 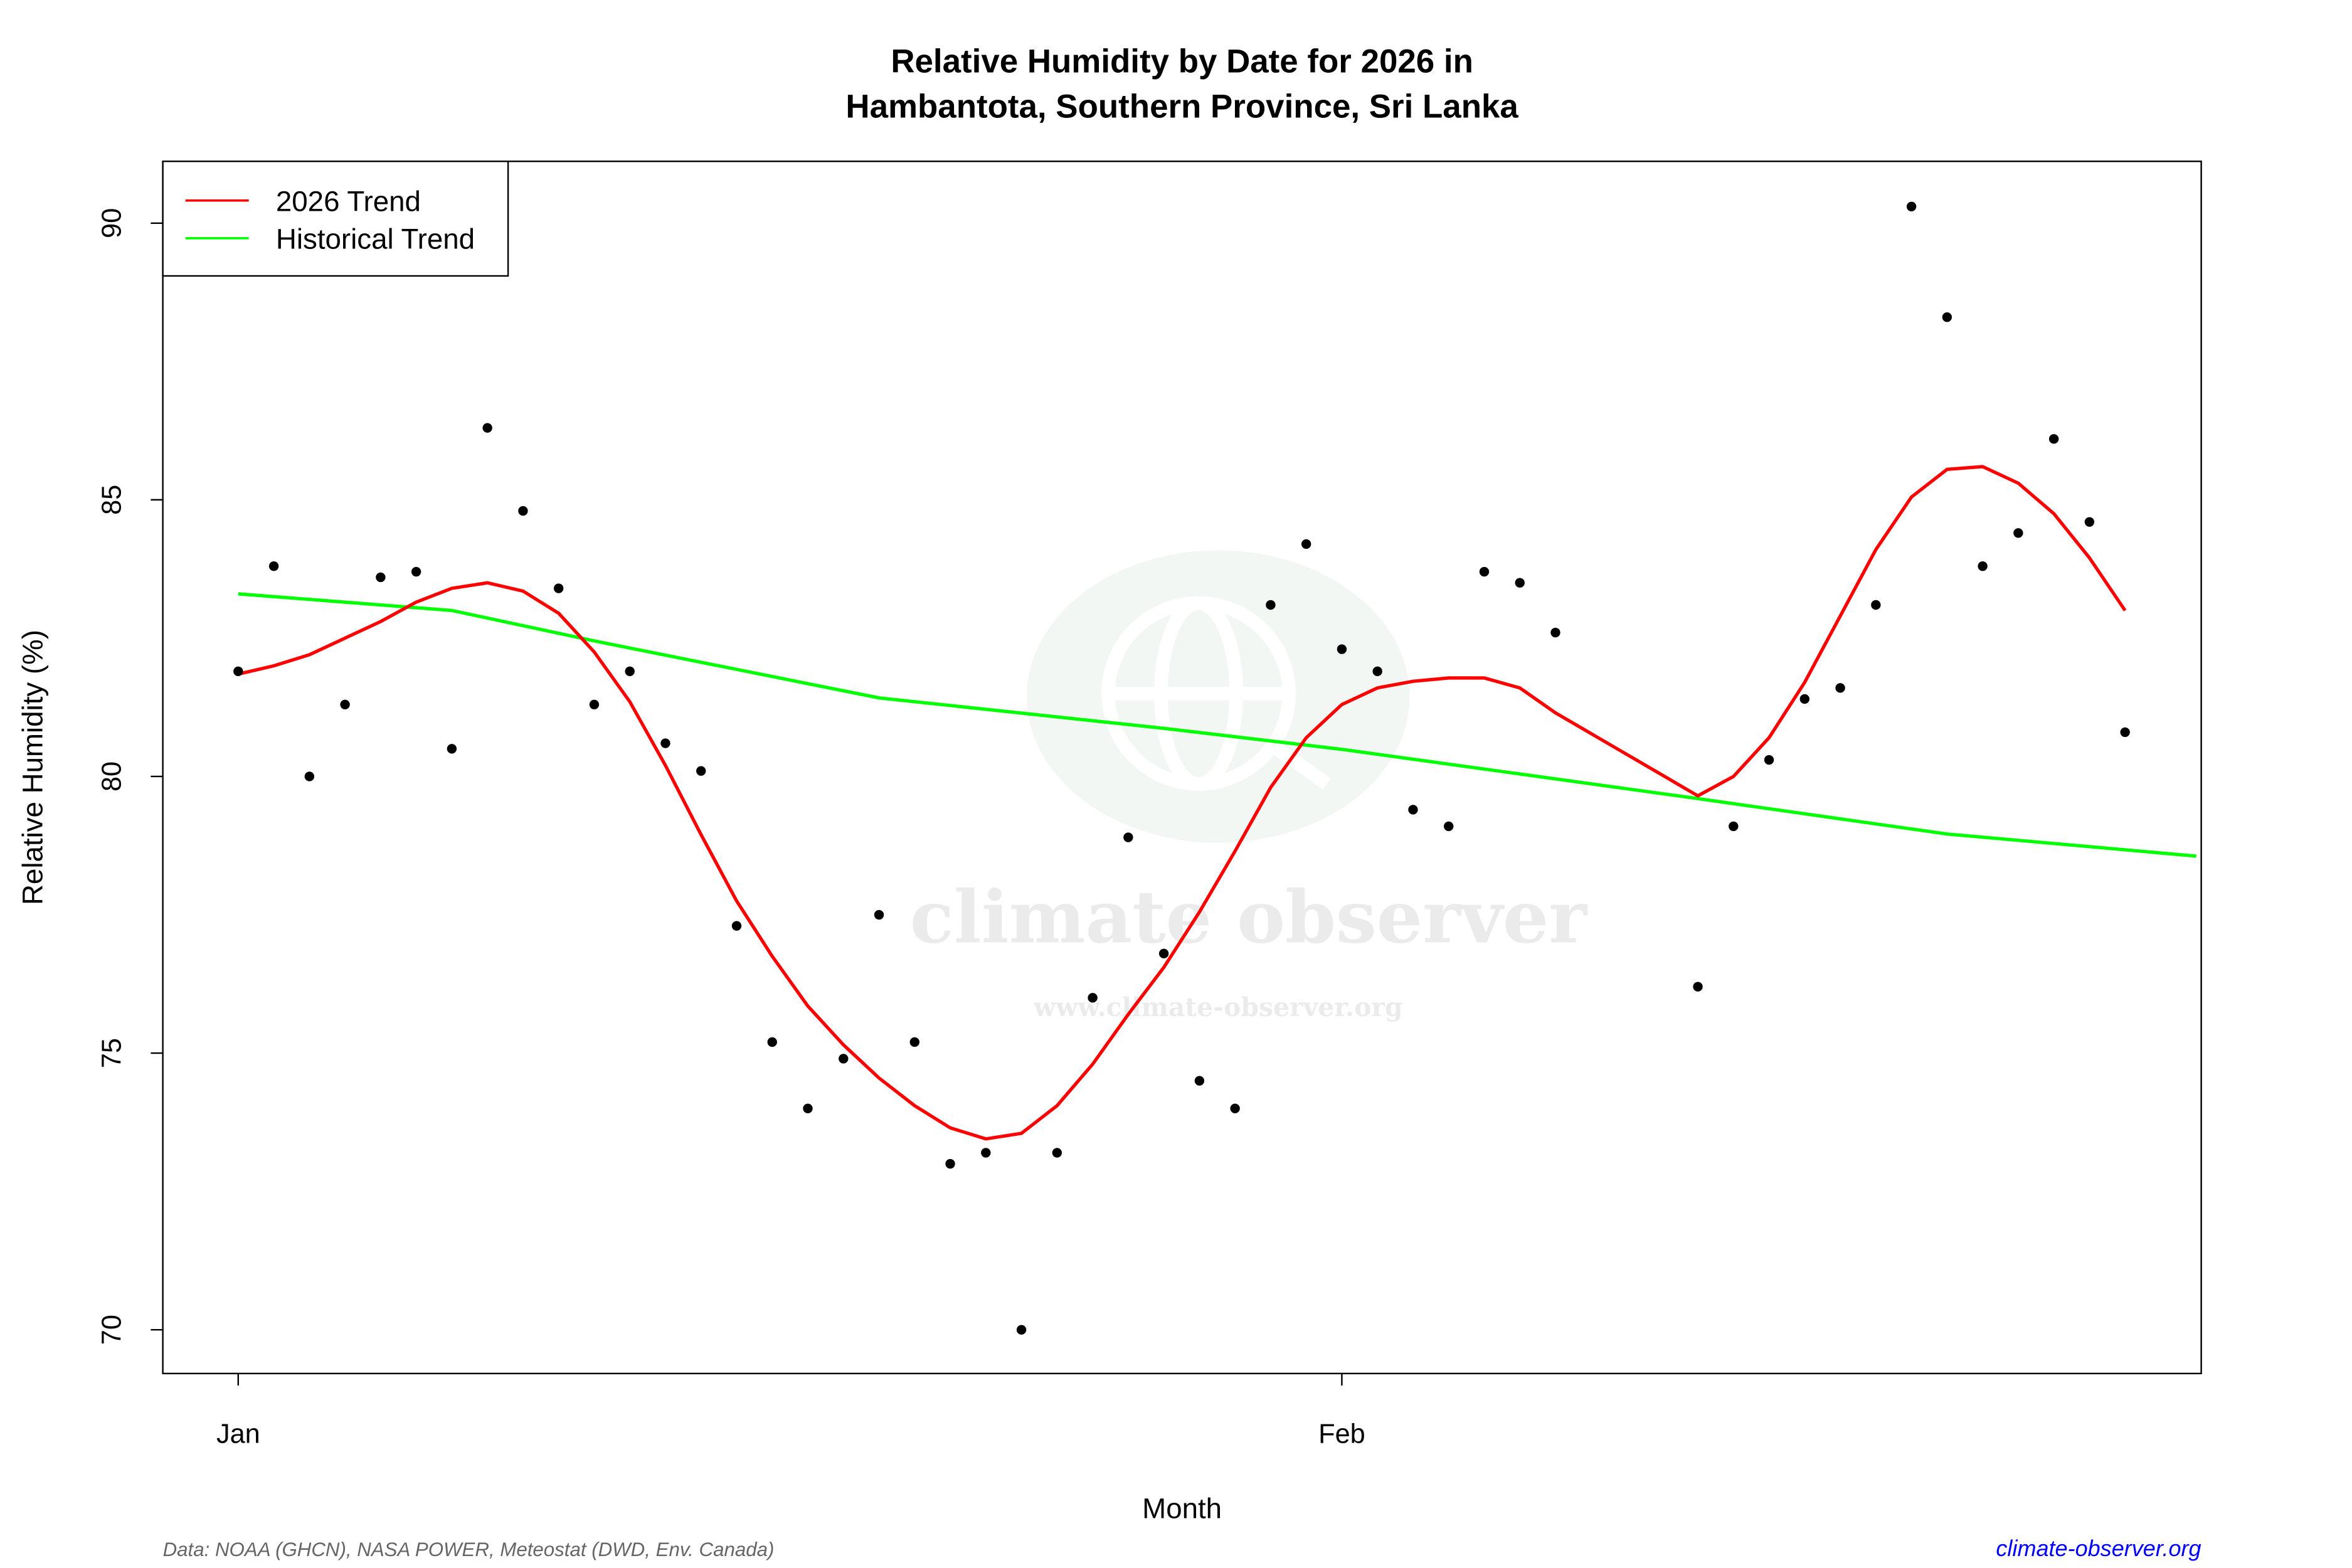 I want to click on x-tick-label: Jan, so click(x=238, y=1434).